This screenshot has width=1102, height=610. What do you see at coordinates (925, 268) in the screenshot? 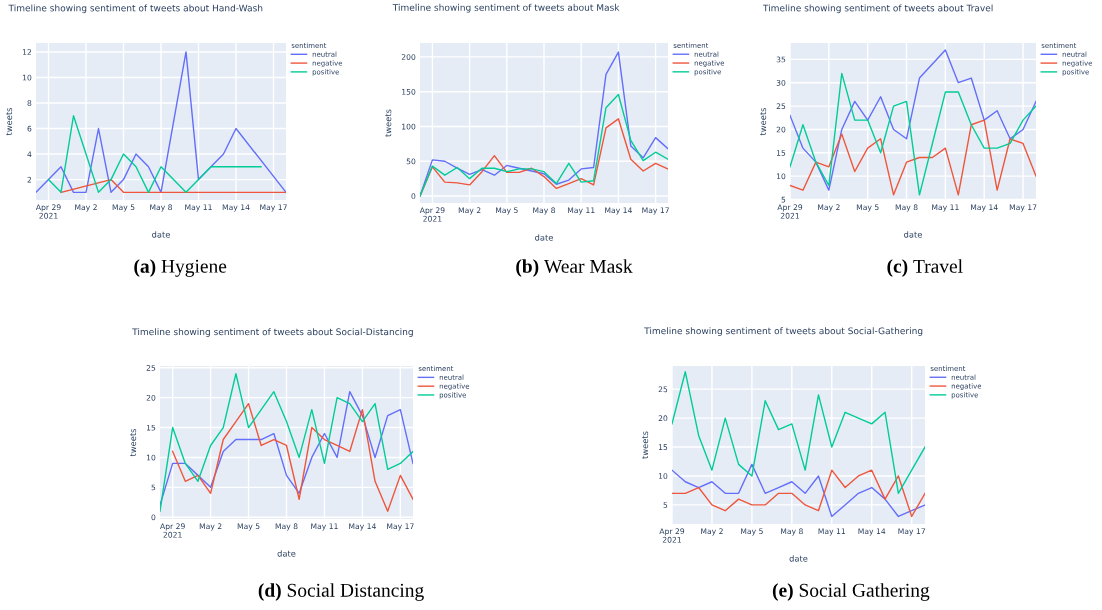
I see `text: (c) Travel` at bounding box center [925, 268].